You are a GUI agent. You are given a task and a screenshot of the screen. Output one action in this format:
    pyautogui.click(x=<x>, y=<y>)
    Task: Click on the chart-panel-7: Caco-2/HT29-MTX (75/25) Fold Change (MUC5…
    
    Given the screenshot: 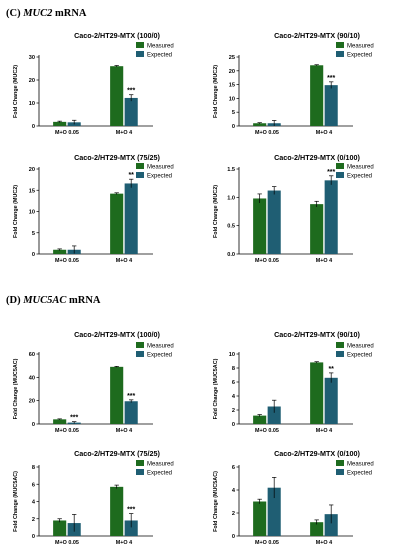 What is the action you would take?
    pyautogui.click(x=93, y=497)
    